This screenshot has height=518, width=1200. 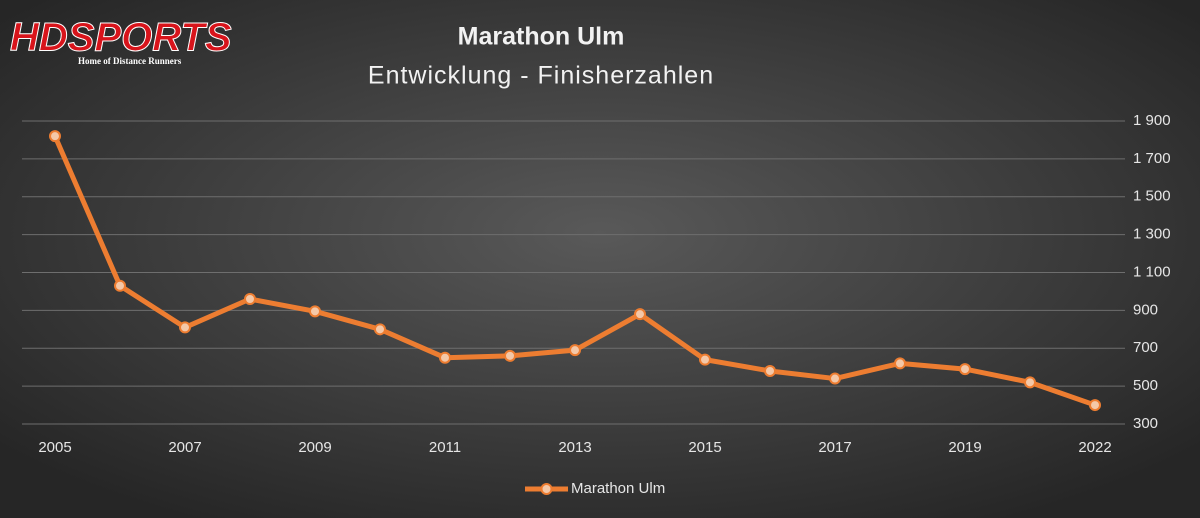 What do you see at coordinates (541, 76) in the screenshot?
I see `chart-subtitle: Entwicklung - Finisherzahlen` at bounding box center [541, 76].